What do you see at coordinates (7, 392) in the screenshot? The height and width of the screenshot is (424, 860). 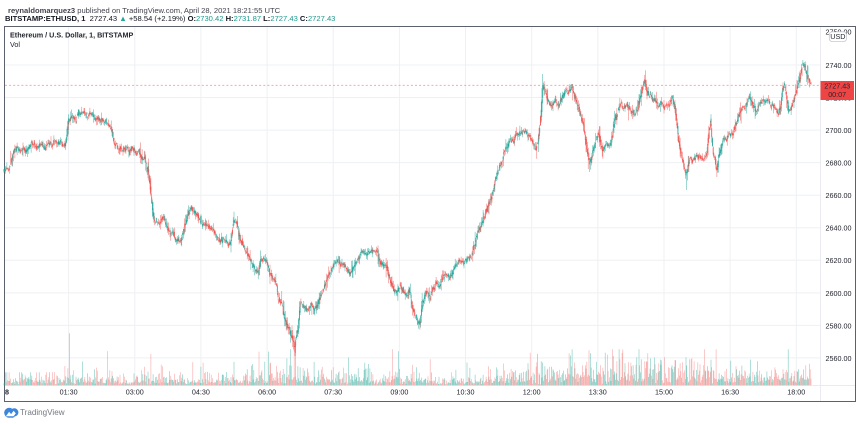 I see `svg-text: 8` at bounding box center [7, 392].